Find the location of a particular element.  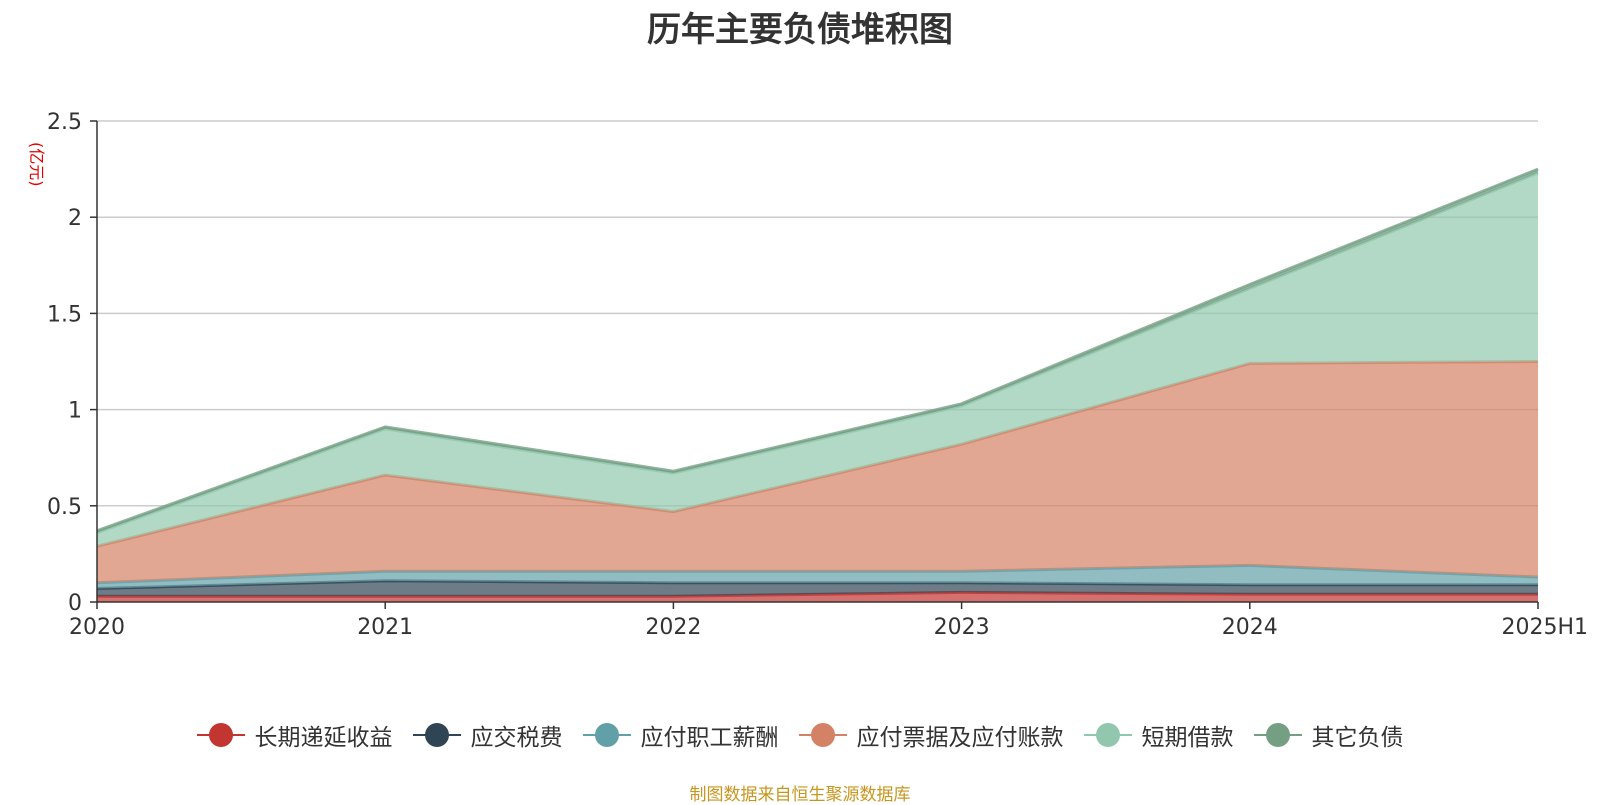

legend-label-1: 应交税费 is located at coordinates (516, 738).